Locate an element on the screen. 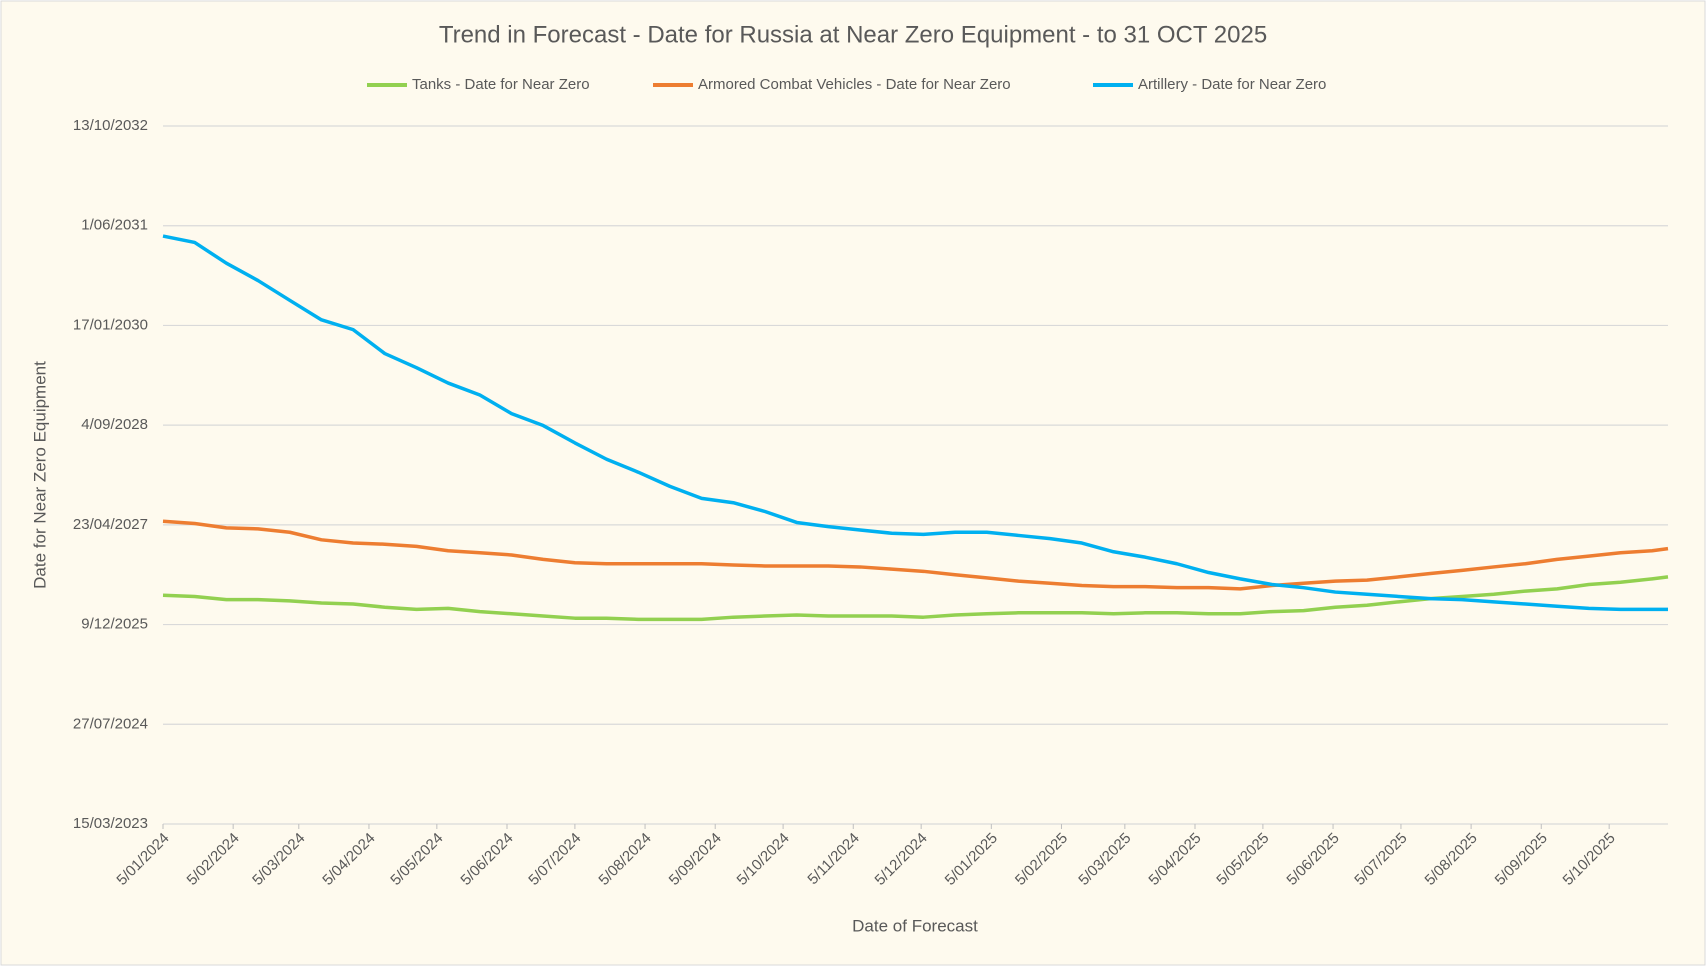 The image size is (1706, 966). x-axis-title: Date of Forecast is located at coordinates (915, 925).